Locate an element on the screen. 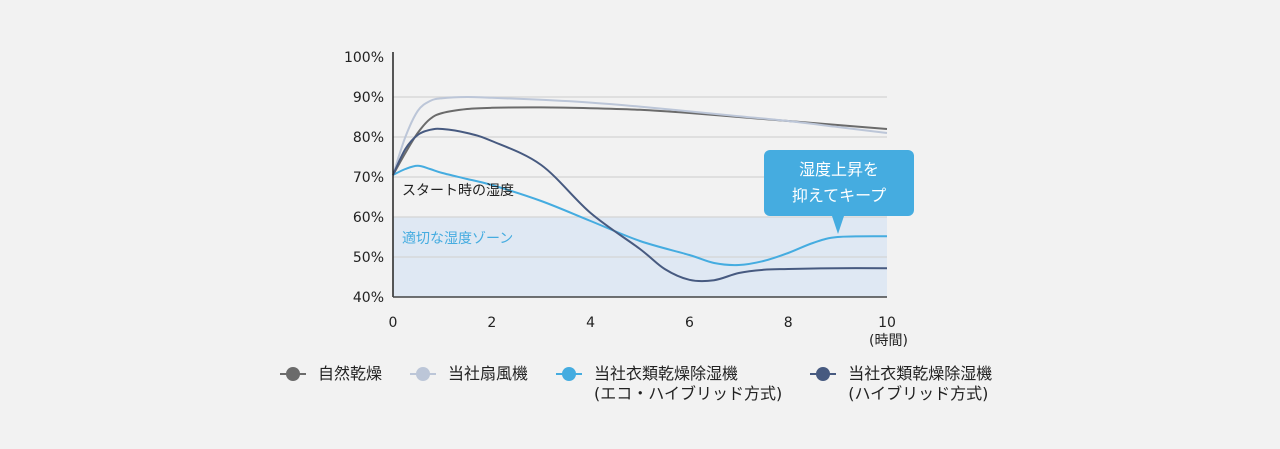  y-tick-label: 50% is located at coordinates (368, 258).